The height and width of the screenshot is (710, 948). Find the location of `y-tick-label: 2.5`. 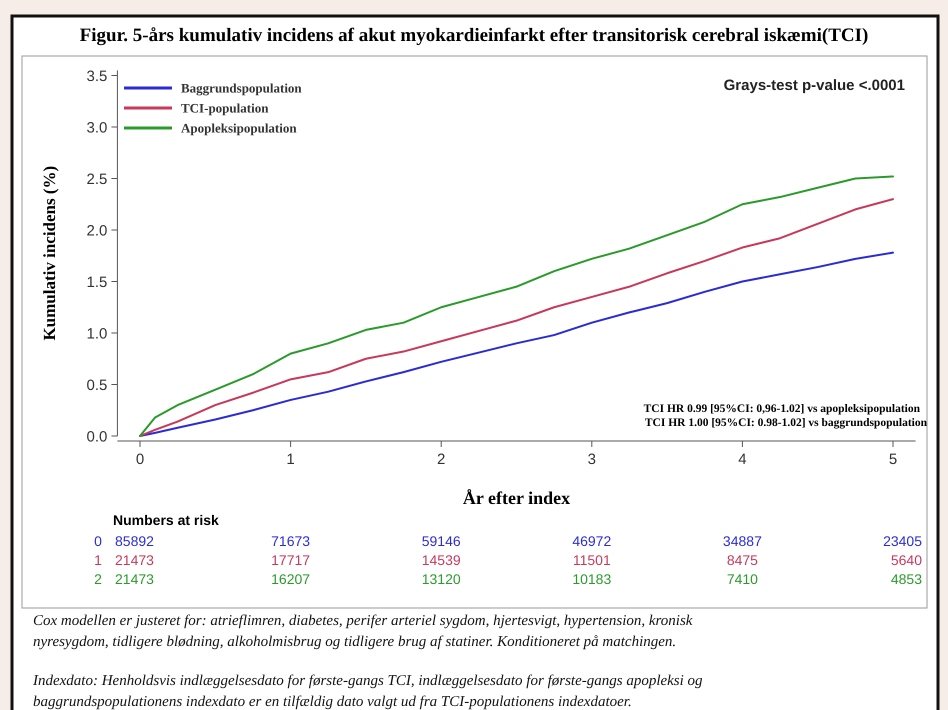

y-tick-label: 2.5 is located at coordinates (97, 179).